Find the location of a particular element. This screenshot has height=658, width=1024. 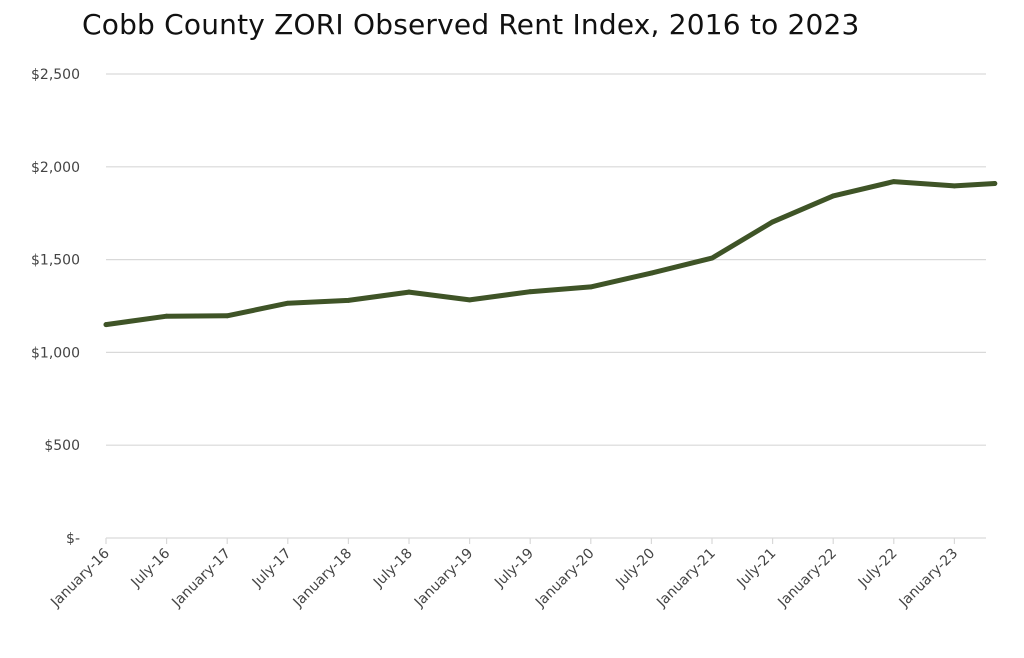

y-tick-label: $1,500 is located at coordinates (55, 261).